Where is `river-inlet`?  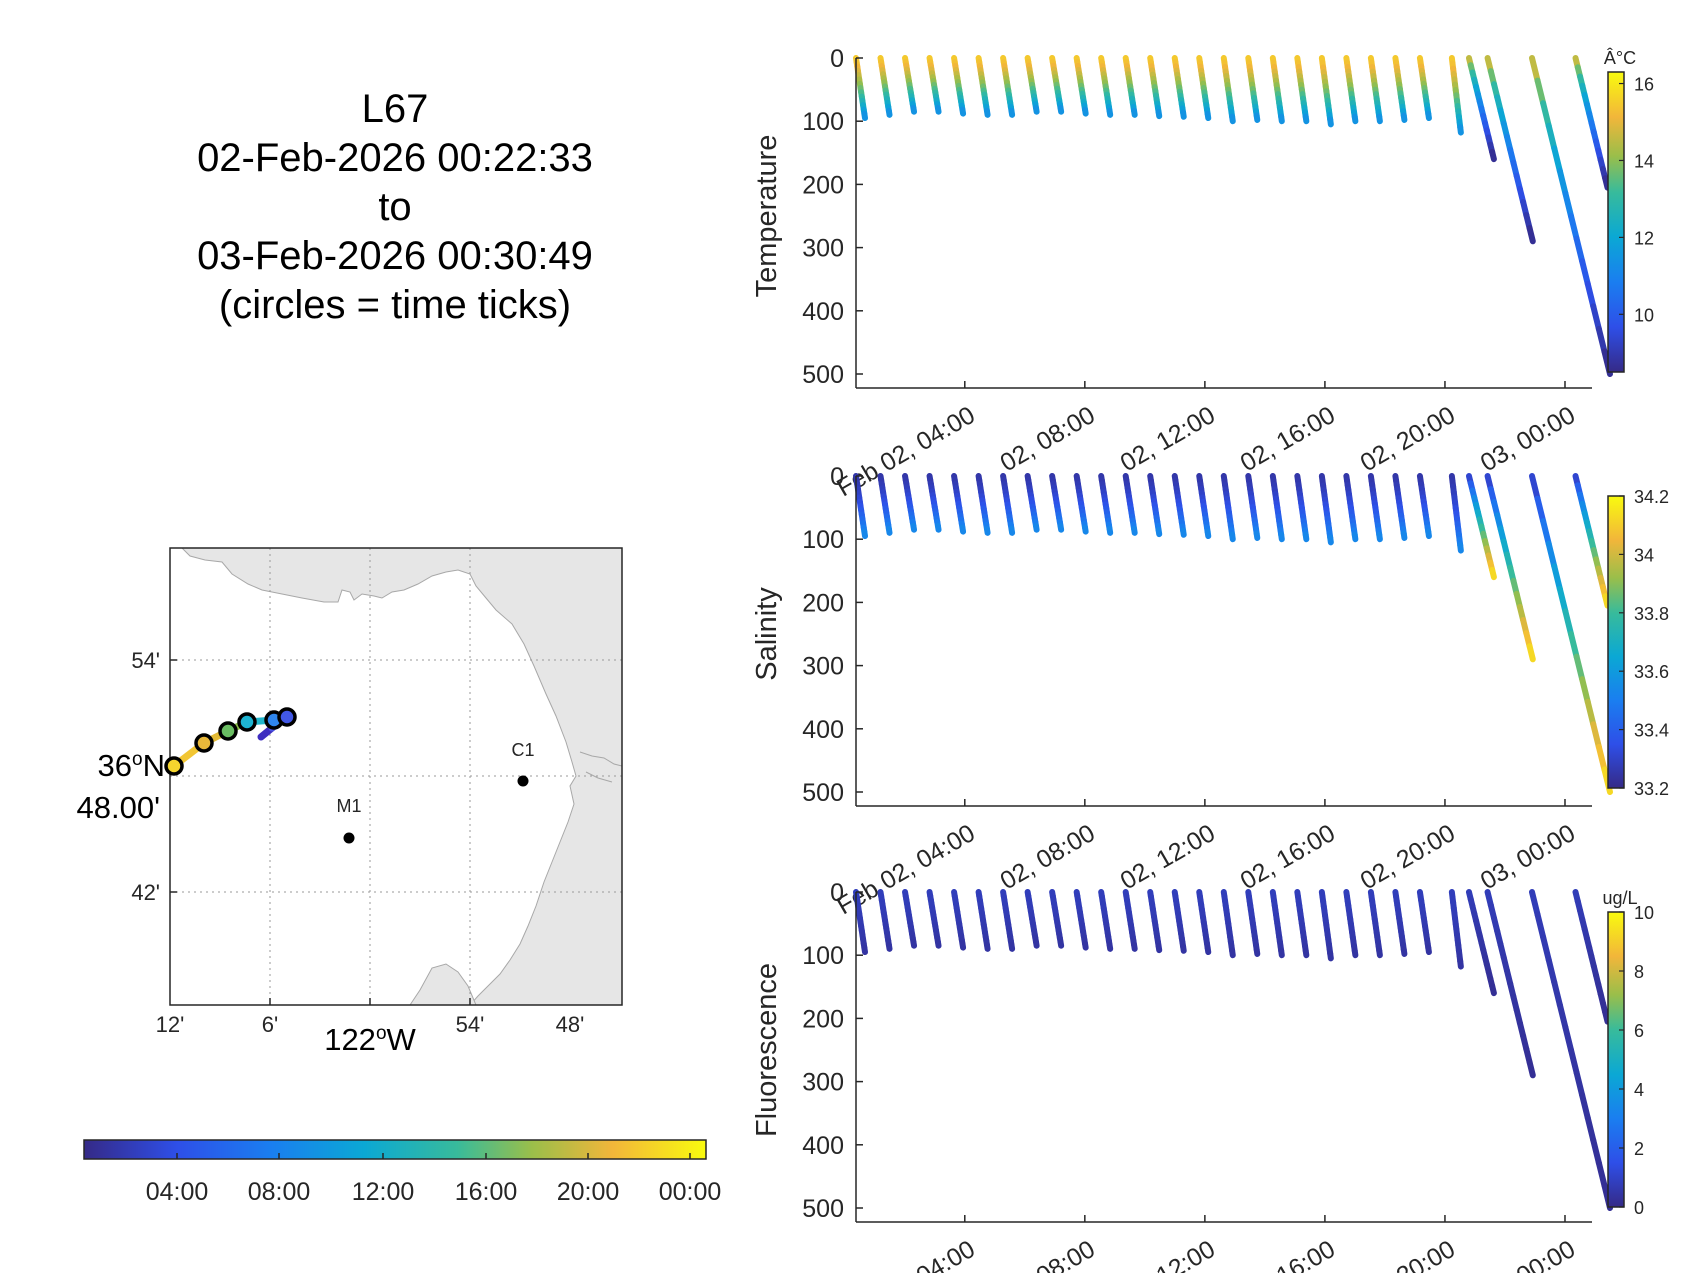
river-inlet is located at coordinates (600, 759).